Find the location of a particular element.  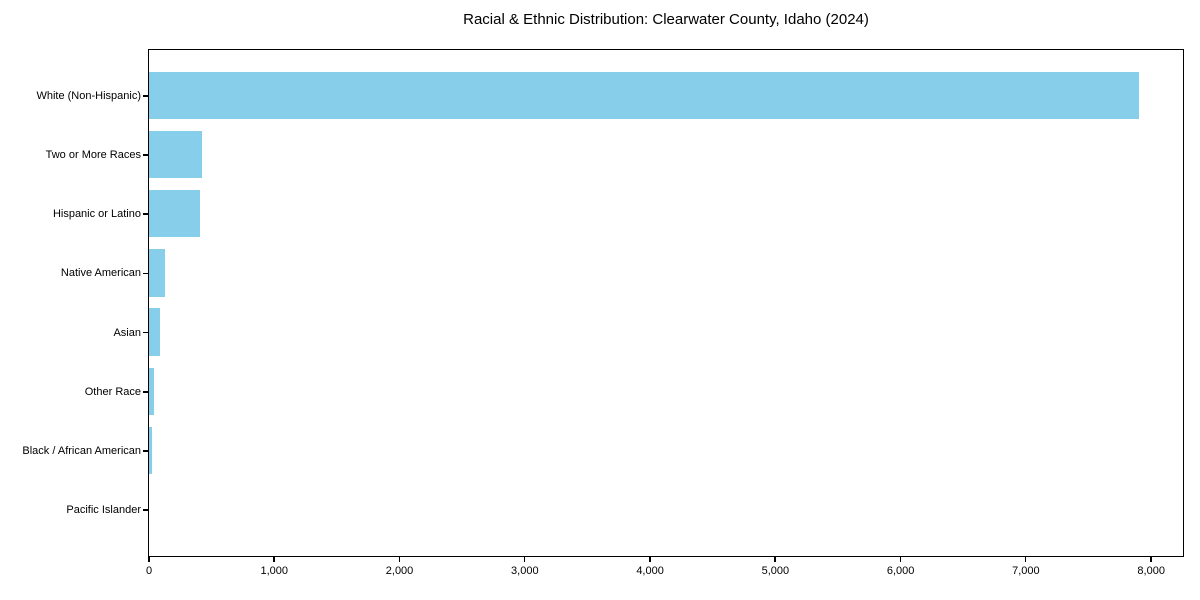

y-tick-label-native-american: Native American is located at coordinates (100, 273).